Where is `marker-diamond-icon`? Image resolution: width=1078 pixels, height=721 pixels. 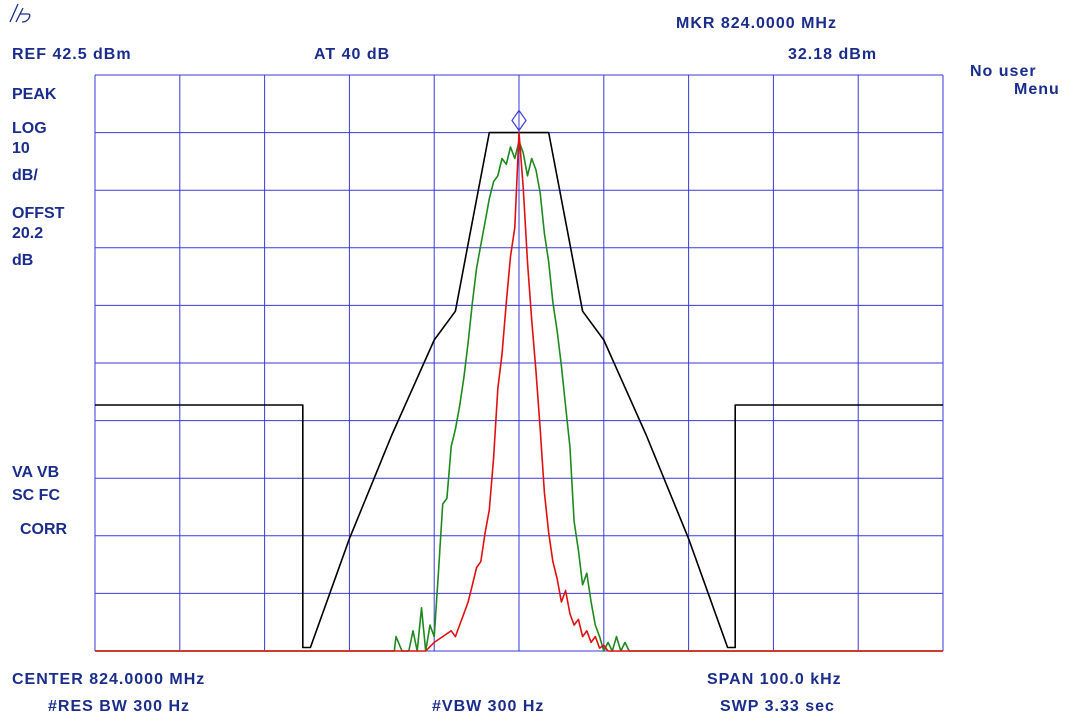
marker-diamond-icon is located at coordinates (519, 120).